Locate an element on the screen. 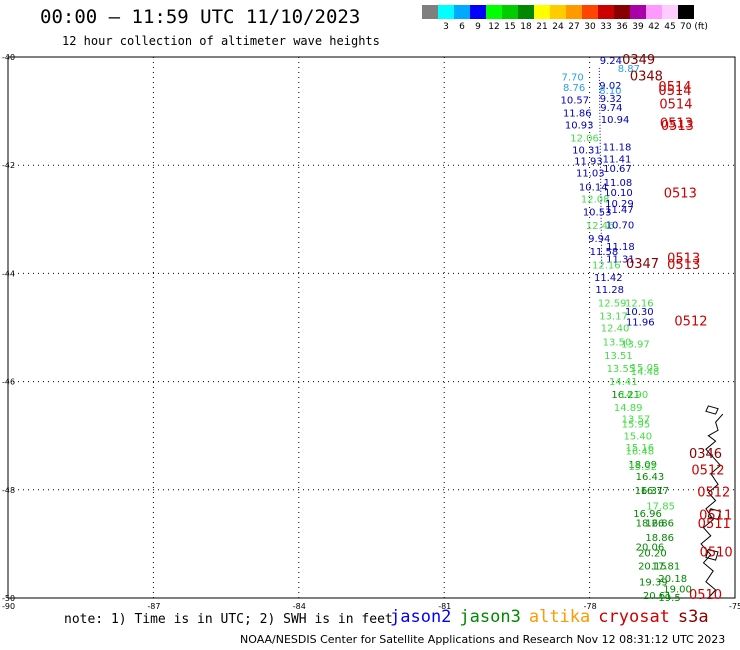  wave-height-observation: 16.31 is located at coordinates (649, 491).